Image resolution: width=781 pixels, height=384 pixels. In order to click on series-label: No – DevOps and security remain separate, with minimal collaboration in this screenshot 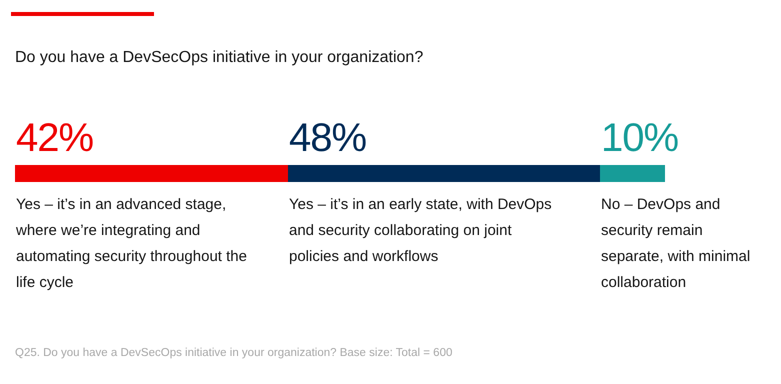, I will do `click(675, 243)`.